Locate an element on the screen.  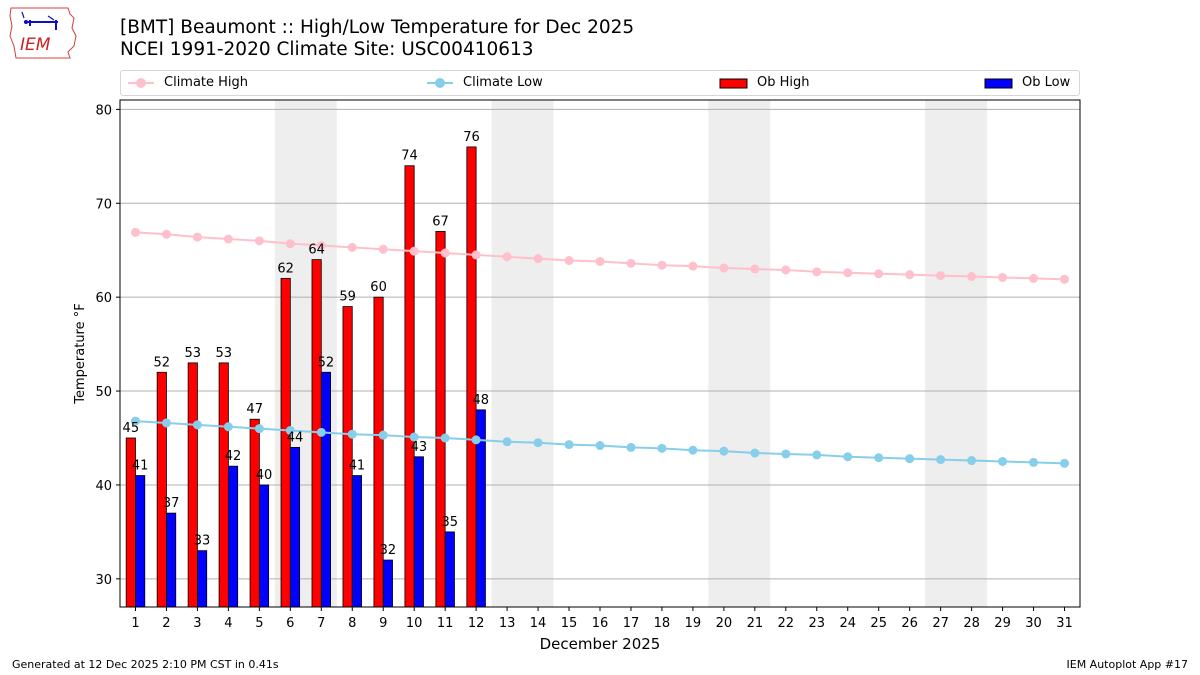
x-tick-label: 5 is located at coordinates (259, 623).